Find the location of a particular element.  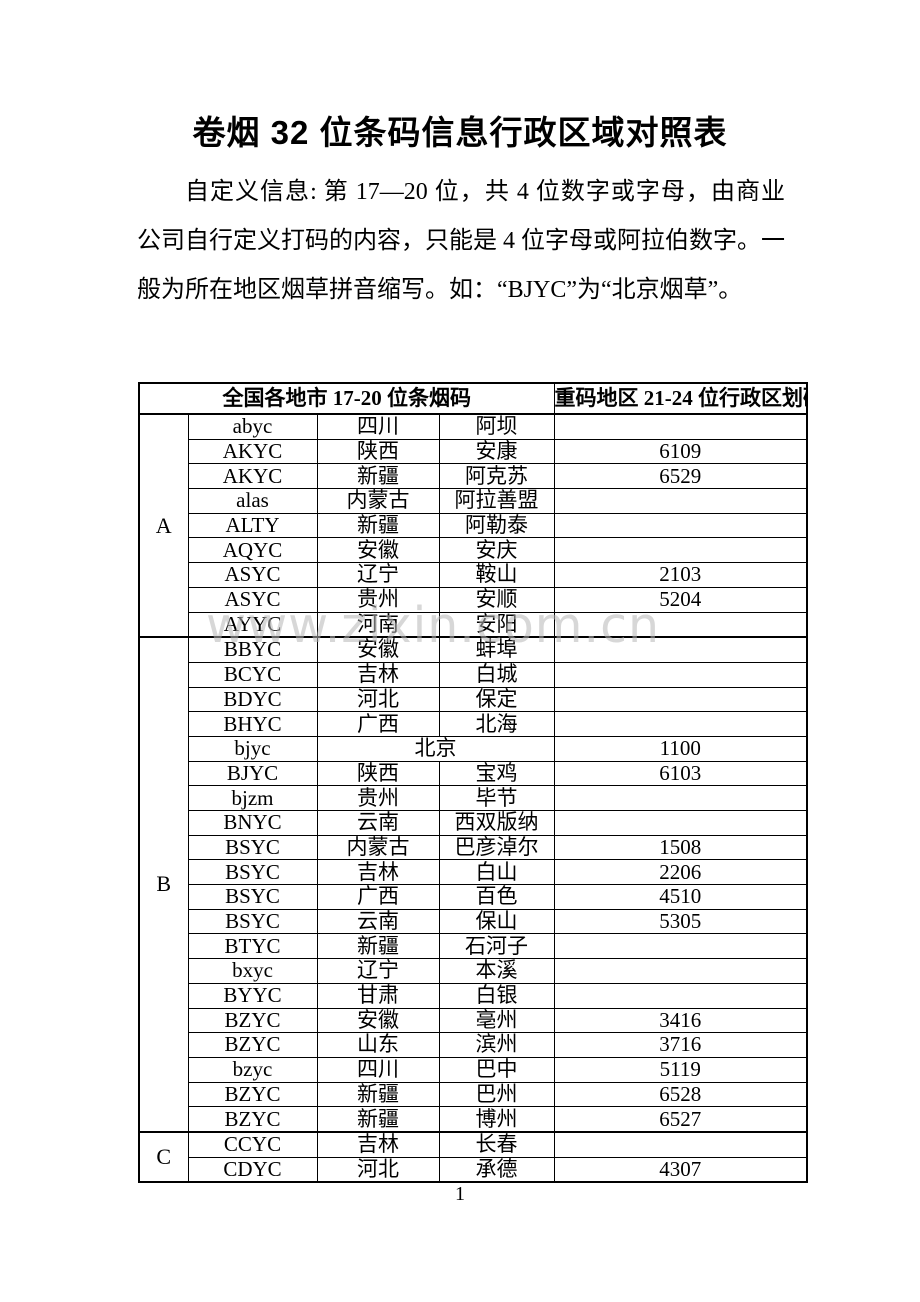

table-row: AYYC 河南 安阳 is located at coordinates (473, 624).